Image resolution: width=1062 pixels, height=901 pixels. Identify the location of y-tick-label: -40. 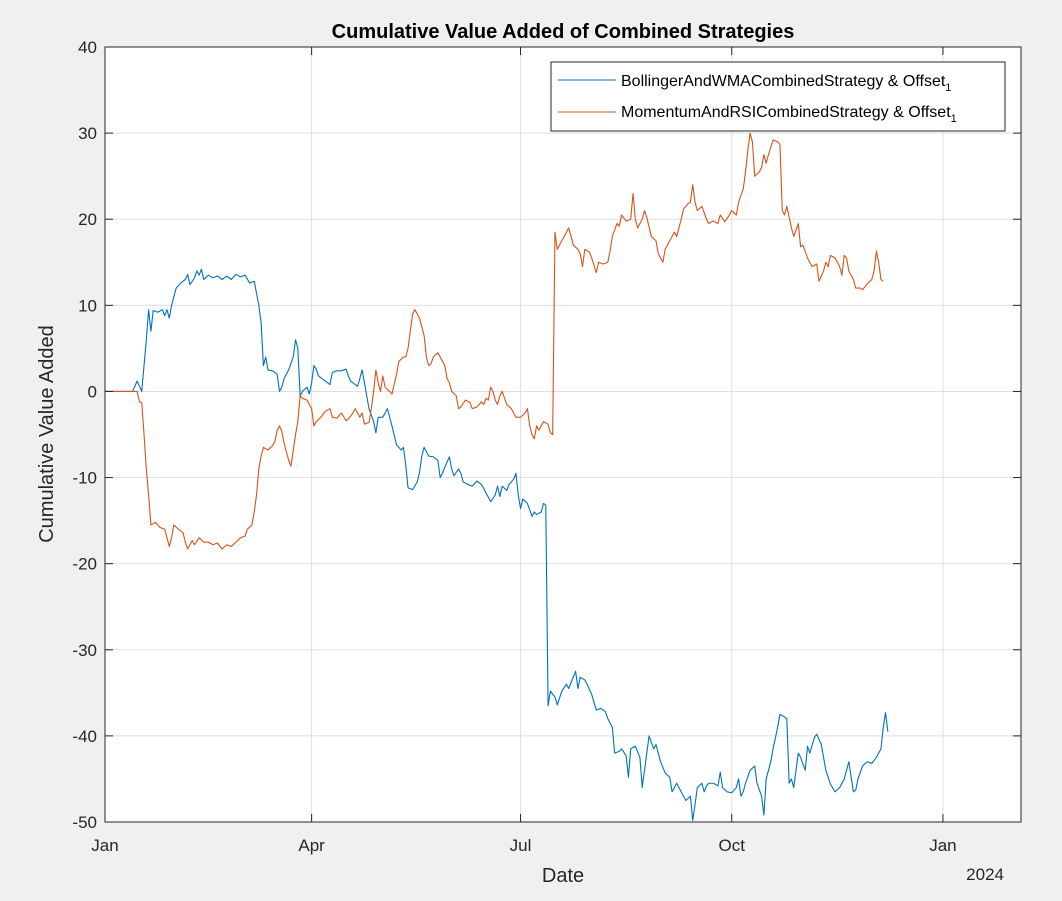
(84, 736).